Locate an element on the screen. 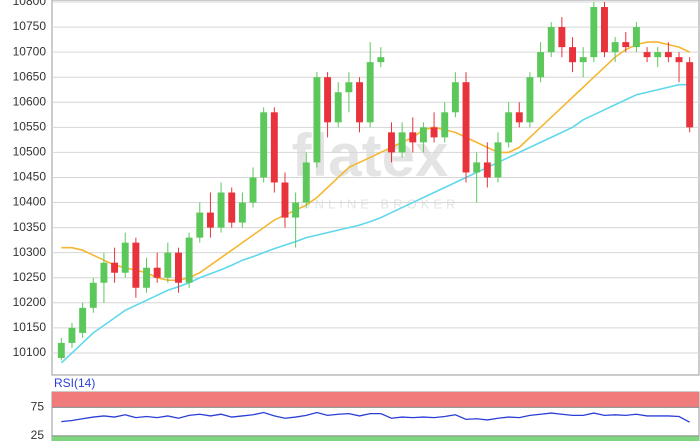 The image size is (700, 446). y-tick-label: 10450 is located at coordinates (30, 177).